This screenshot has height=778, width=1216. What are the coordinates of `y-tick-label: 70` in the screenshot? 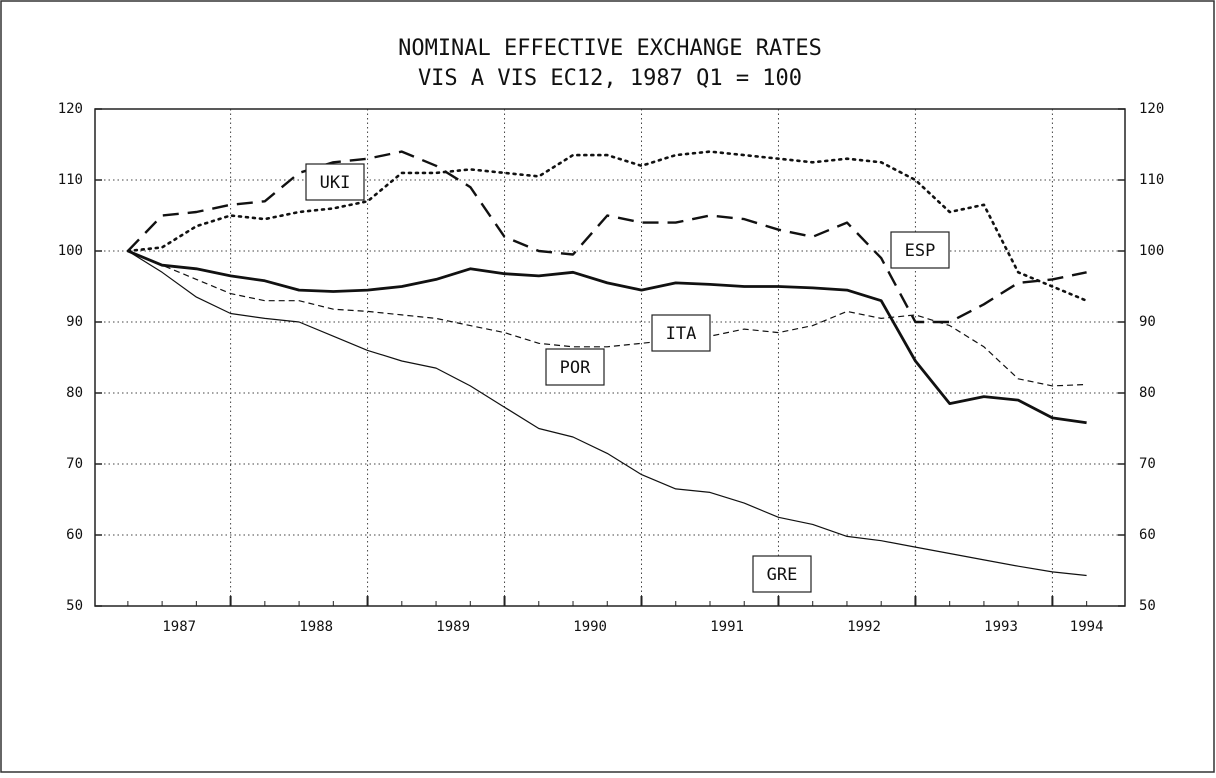 It's located at (74, 464).